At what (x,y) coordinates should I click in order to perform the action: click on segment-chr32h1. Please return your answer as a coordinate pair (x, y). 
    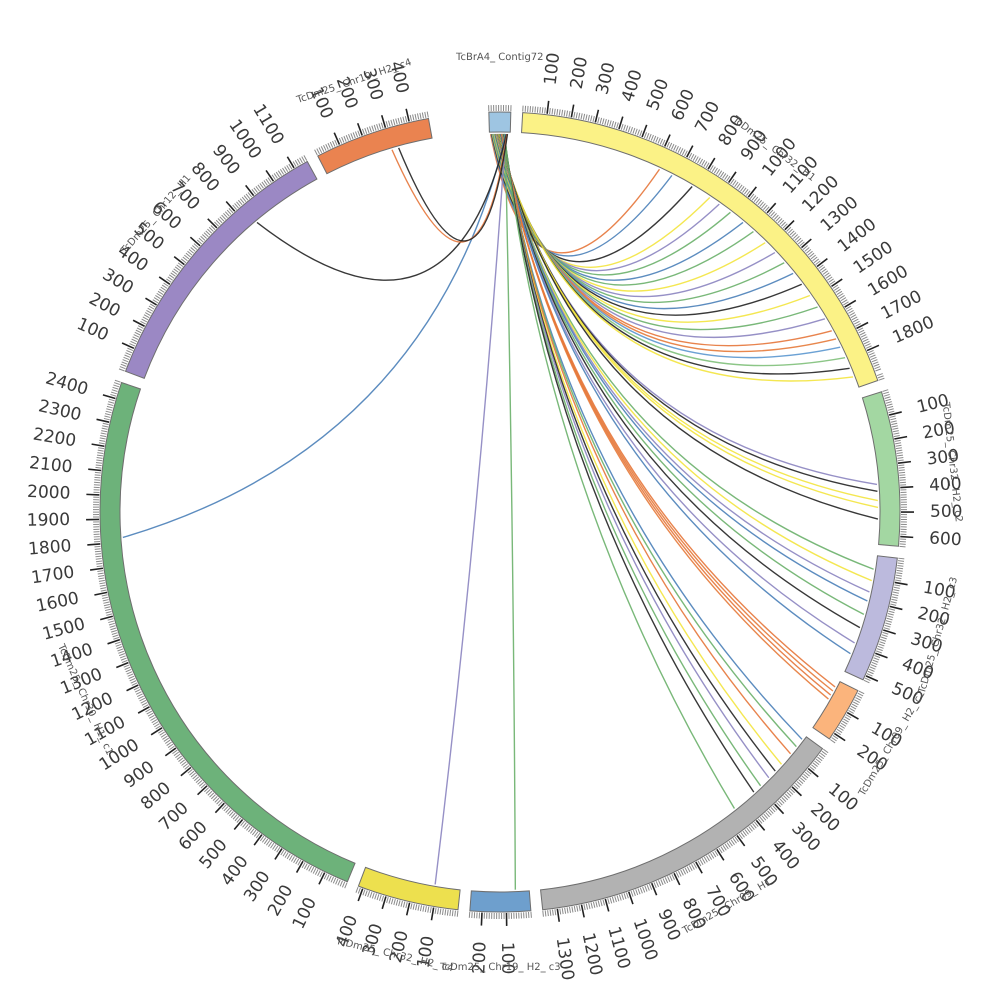
    Looking at the image, I should click on (700, 250).